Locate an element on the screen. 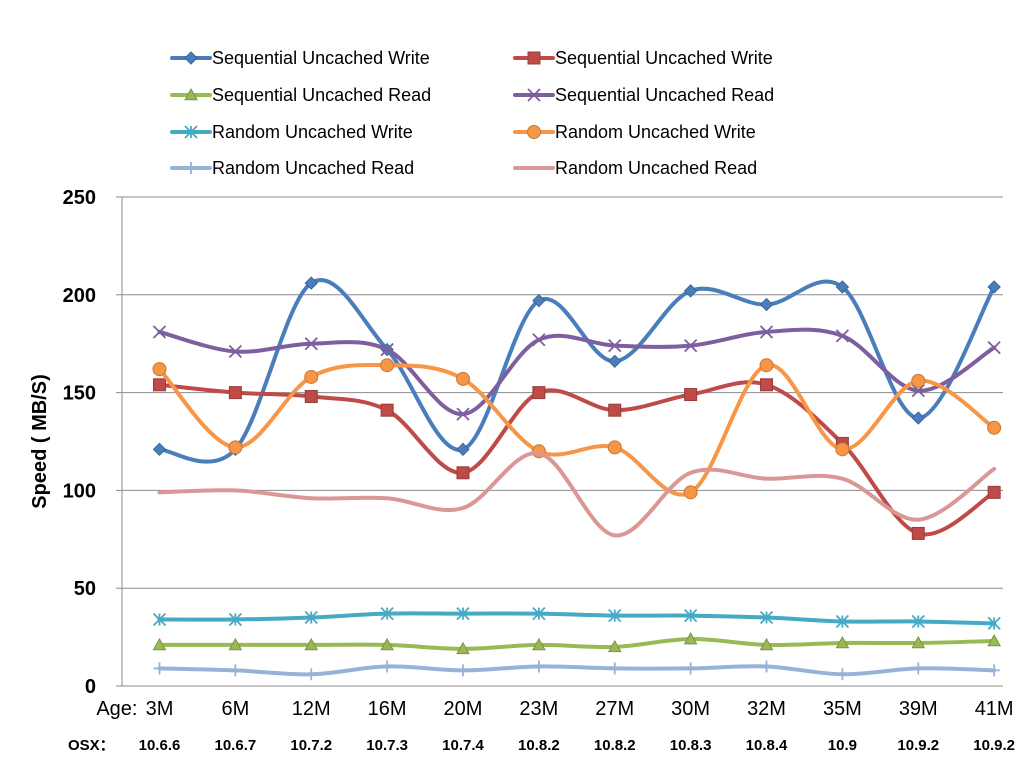  osx-version-label: 10.7.3 is located at coordinates (387, 745).